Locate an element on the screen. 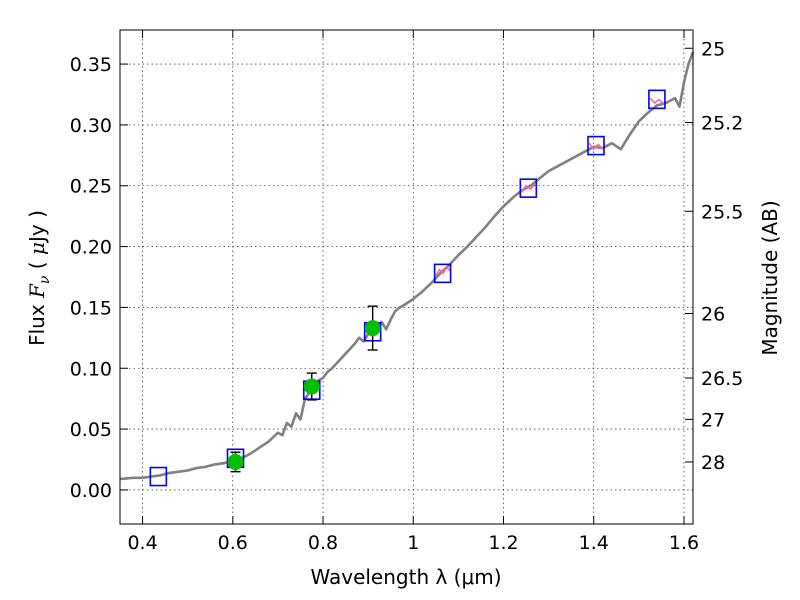  y2-axis-title: Magnitude (AB) is located at coordinates (770, 277).